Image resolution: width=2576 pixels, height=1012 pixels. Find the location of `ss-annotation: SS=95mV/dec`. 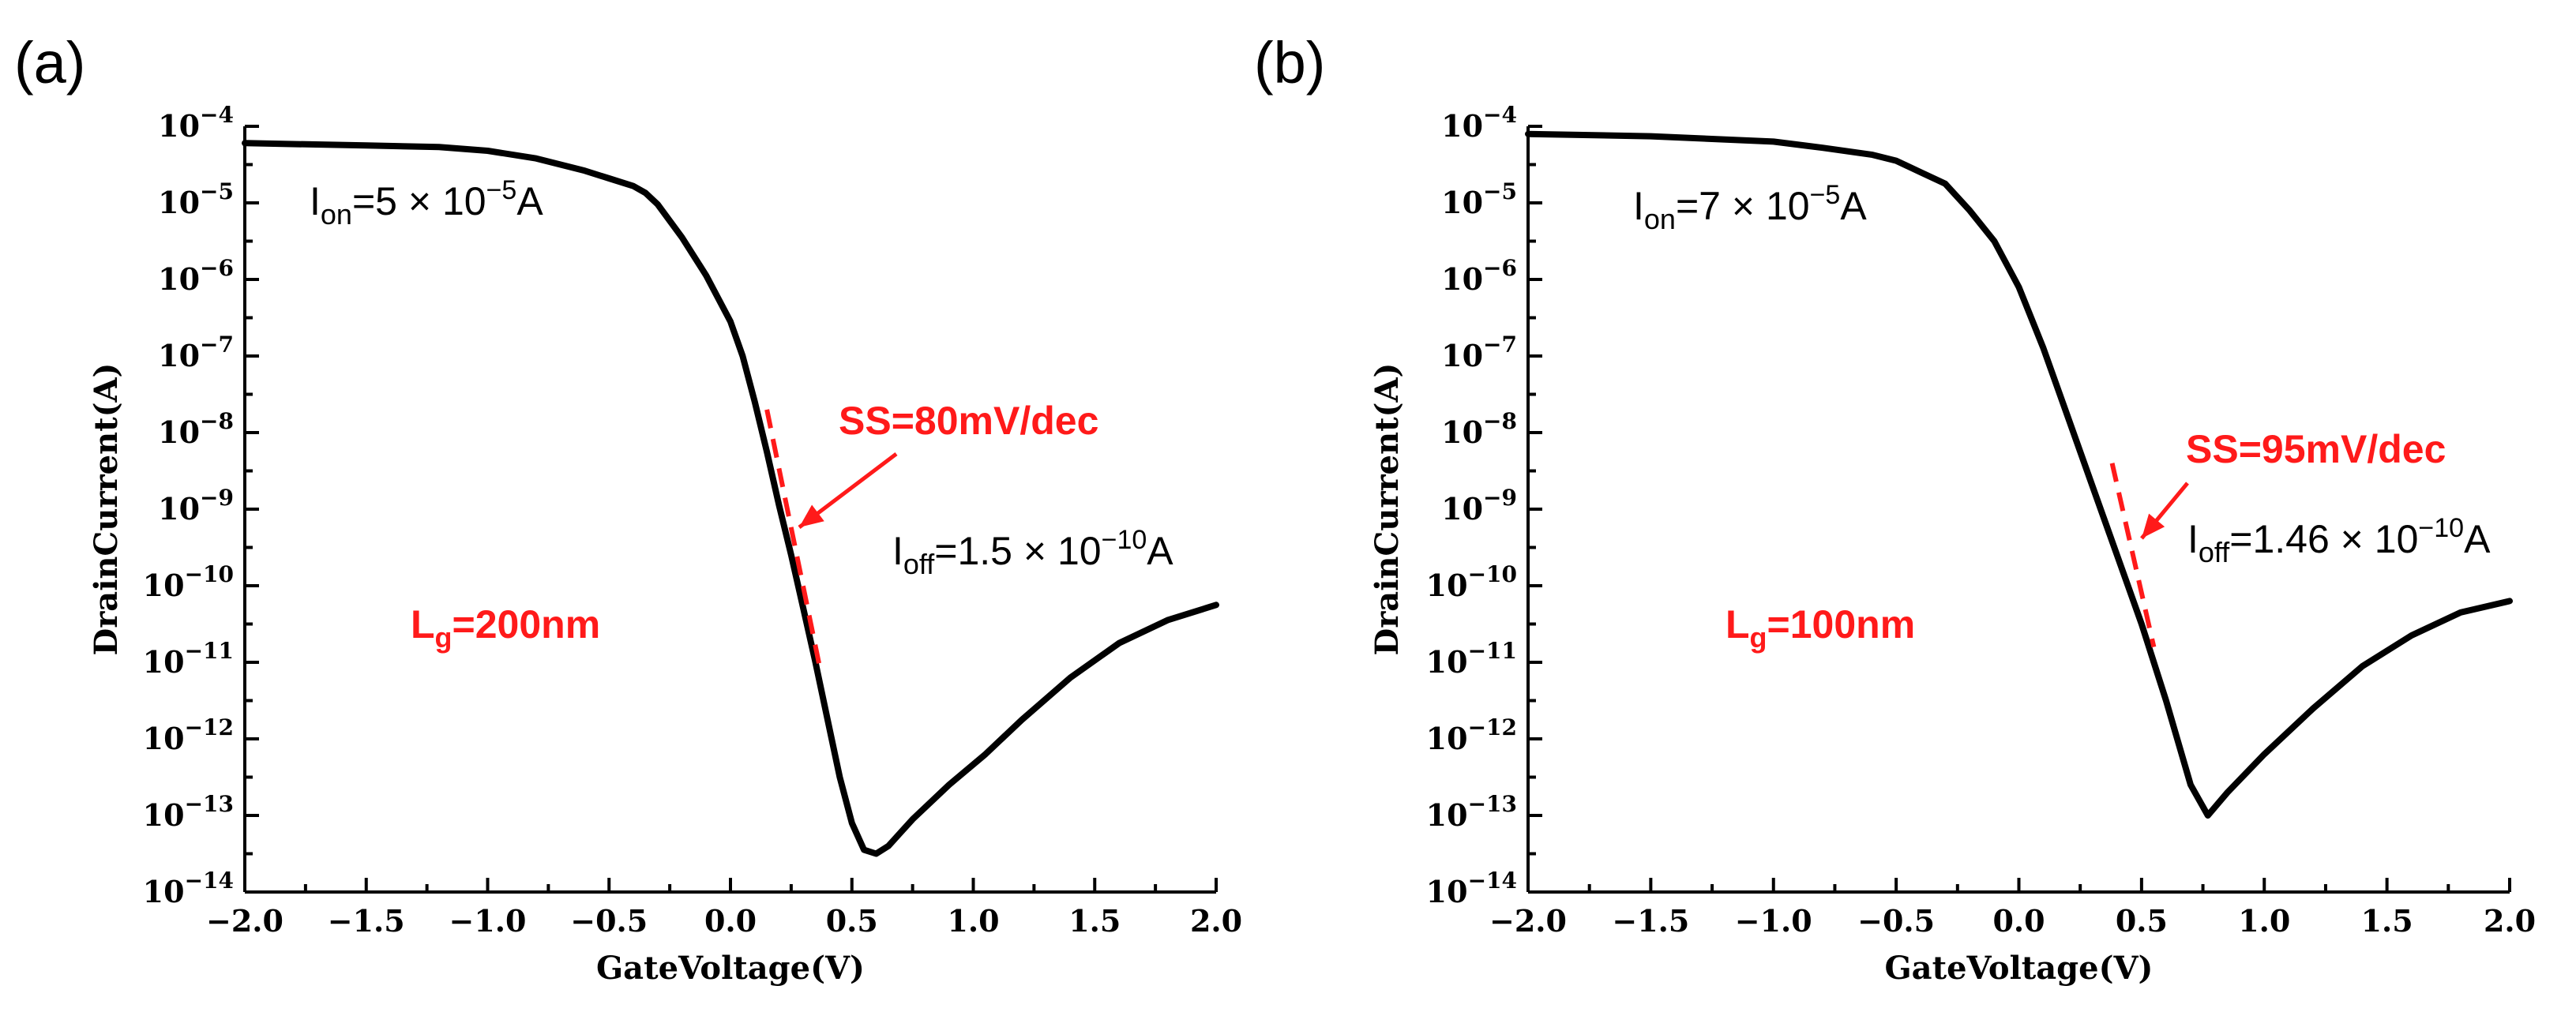

ss-annotation: SS=95mV/dec is located at coordinates (2316, 449).